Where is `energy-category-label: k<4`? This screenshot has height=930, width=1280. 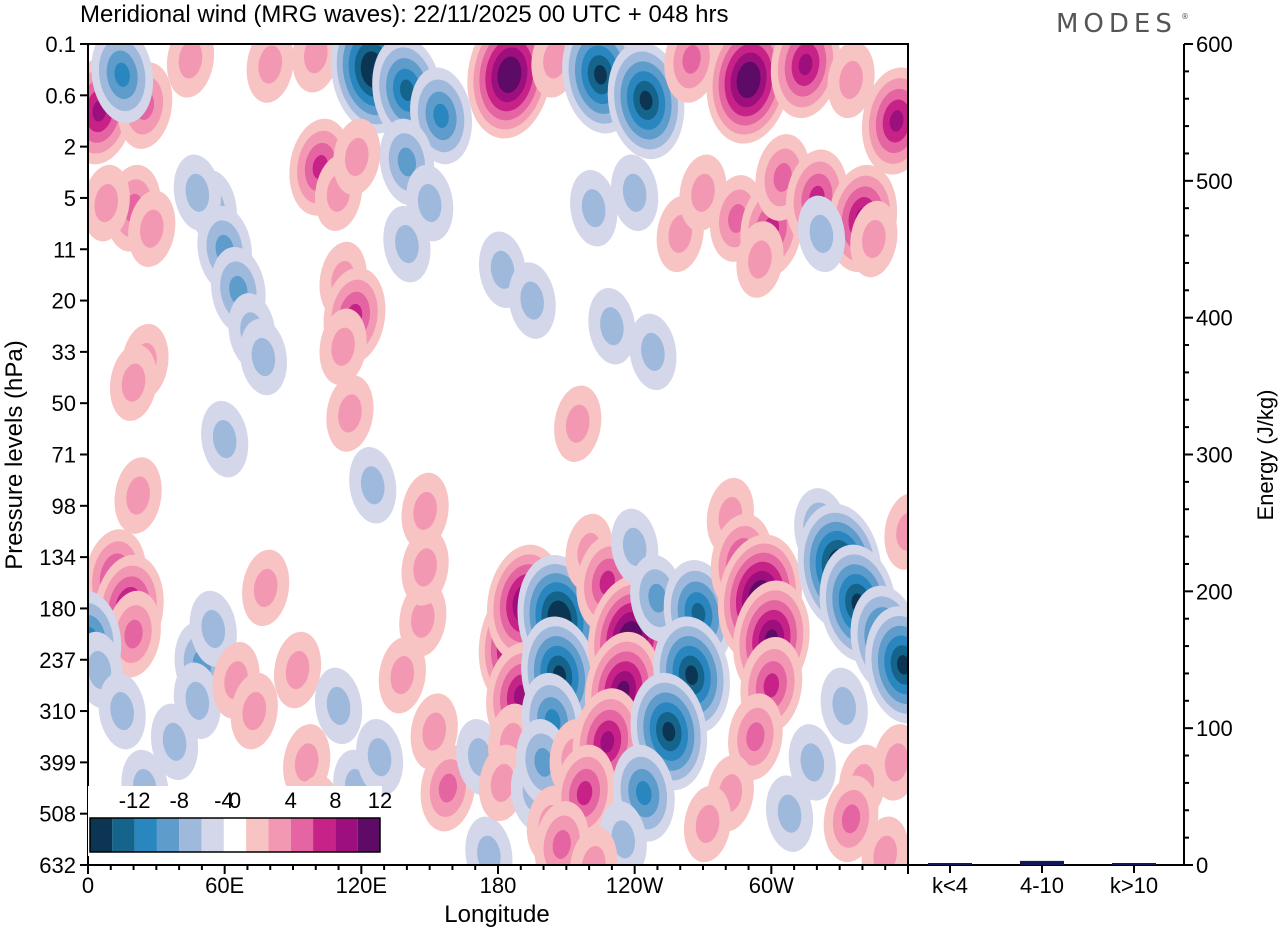 energy-category-label: k<4 is located at coordinates (950, 885).